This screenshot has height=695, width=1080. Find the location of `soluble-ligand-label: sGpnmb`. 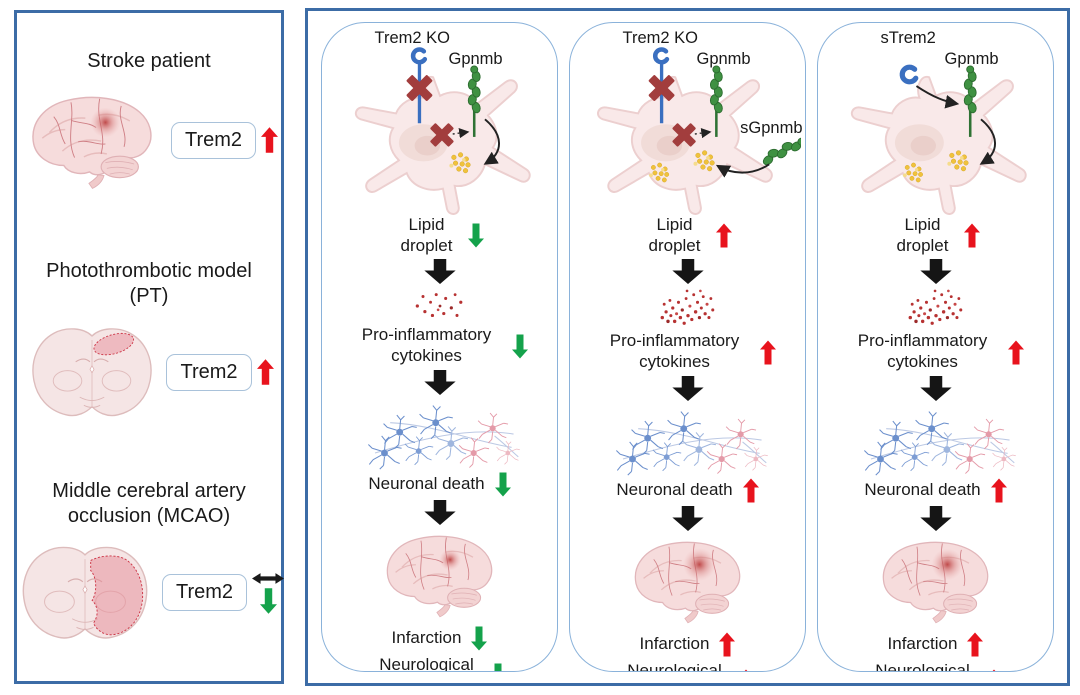

soluble-ligand-label: sGpnmb is located at coordinates (771, 128).